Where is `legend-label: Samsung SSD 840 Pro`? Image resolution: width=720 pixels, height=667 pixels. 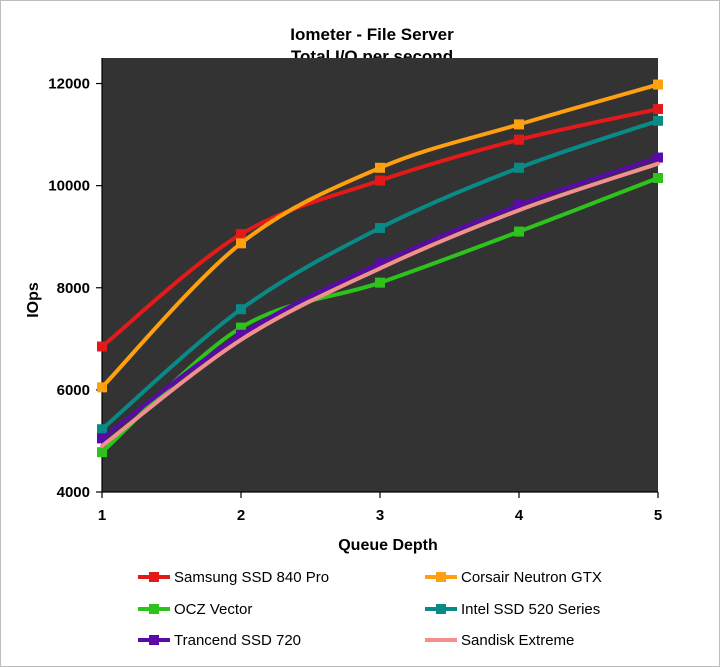
legend-label: Samsung SSD 840 Pro is located at coordinates (251, 577).